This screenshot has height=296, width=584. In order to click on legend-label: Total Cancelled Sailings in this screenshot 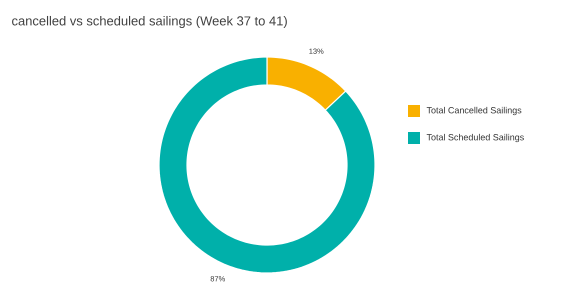, I will do `click(474, 111)`.